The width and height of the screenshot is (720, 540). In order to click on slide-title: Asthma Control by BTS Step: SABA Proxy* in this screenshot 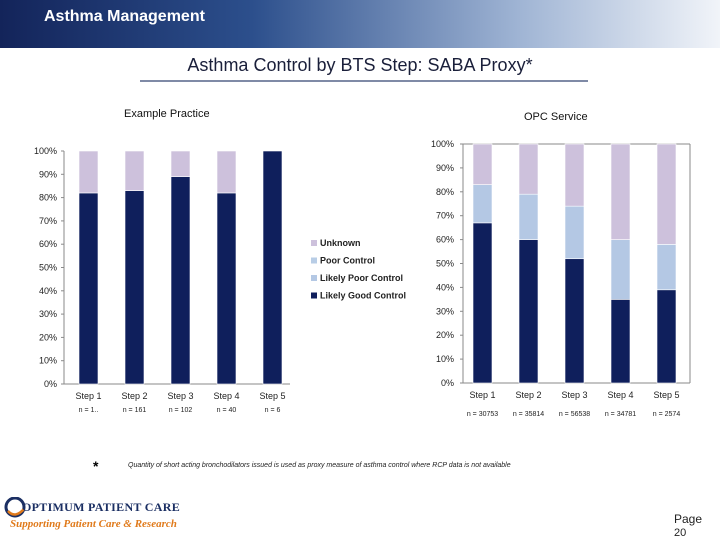, I will do `click(360, 65)`.